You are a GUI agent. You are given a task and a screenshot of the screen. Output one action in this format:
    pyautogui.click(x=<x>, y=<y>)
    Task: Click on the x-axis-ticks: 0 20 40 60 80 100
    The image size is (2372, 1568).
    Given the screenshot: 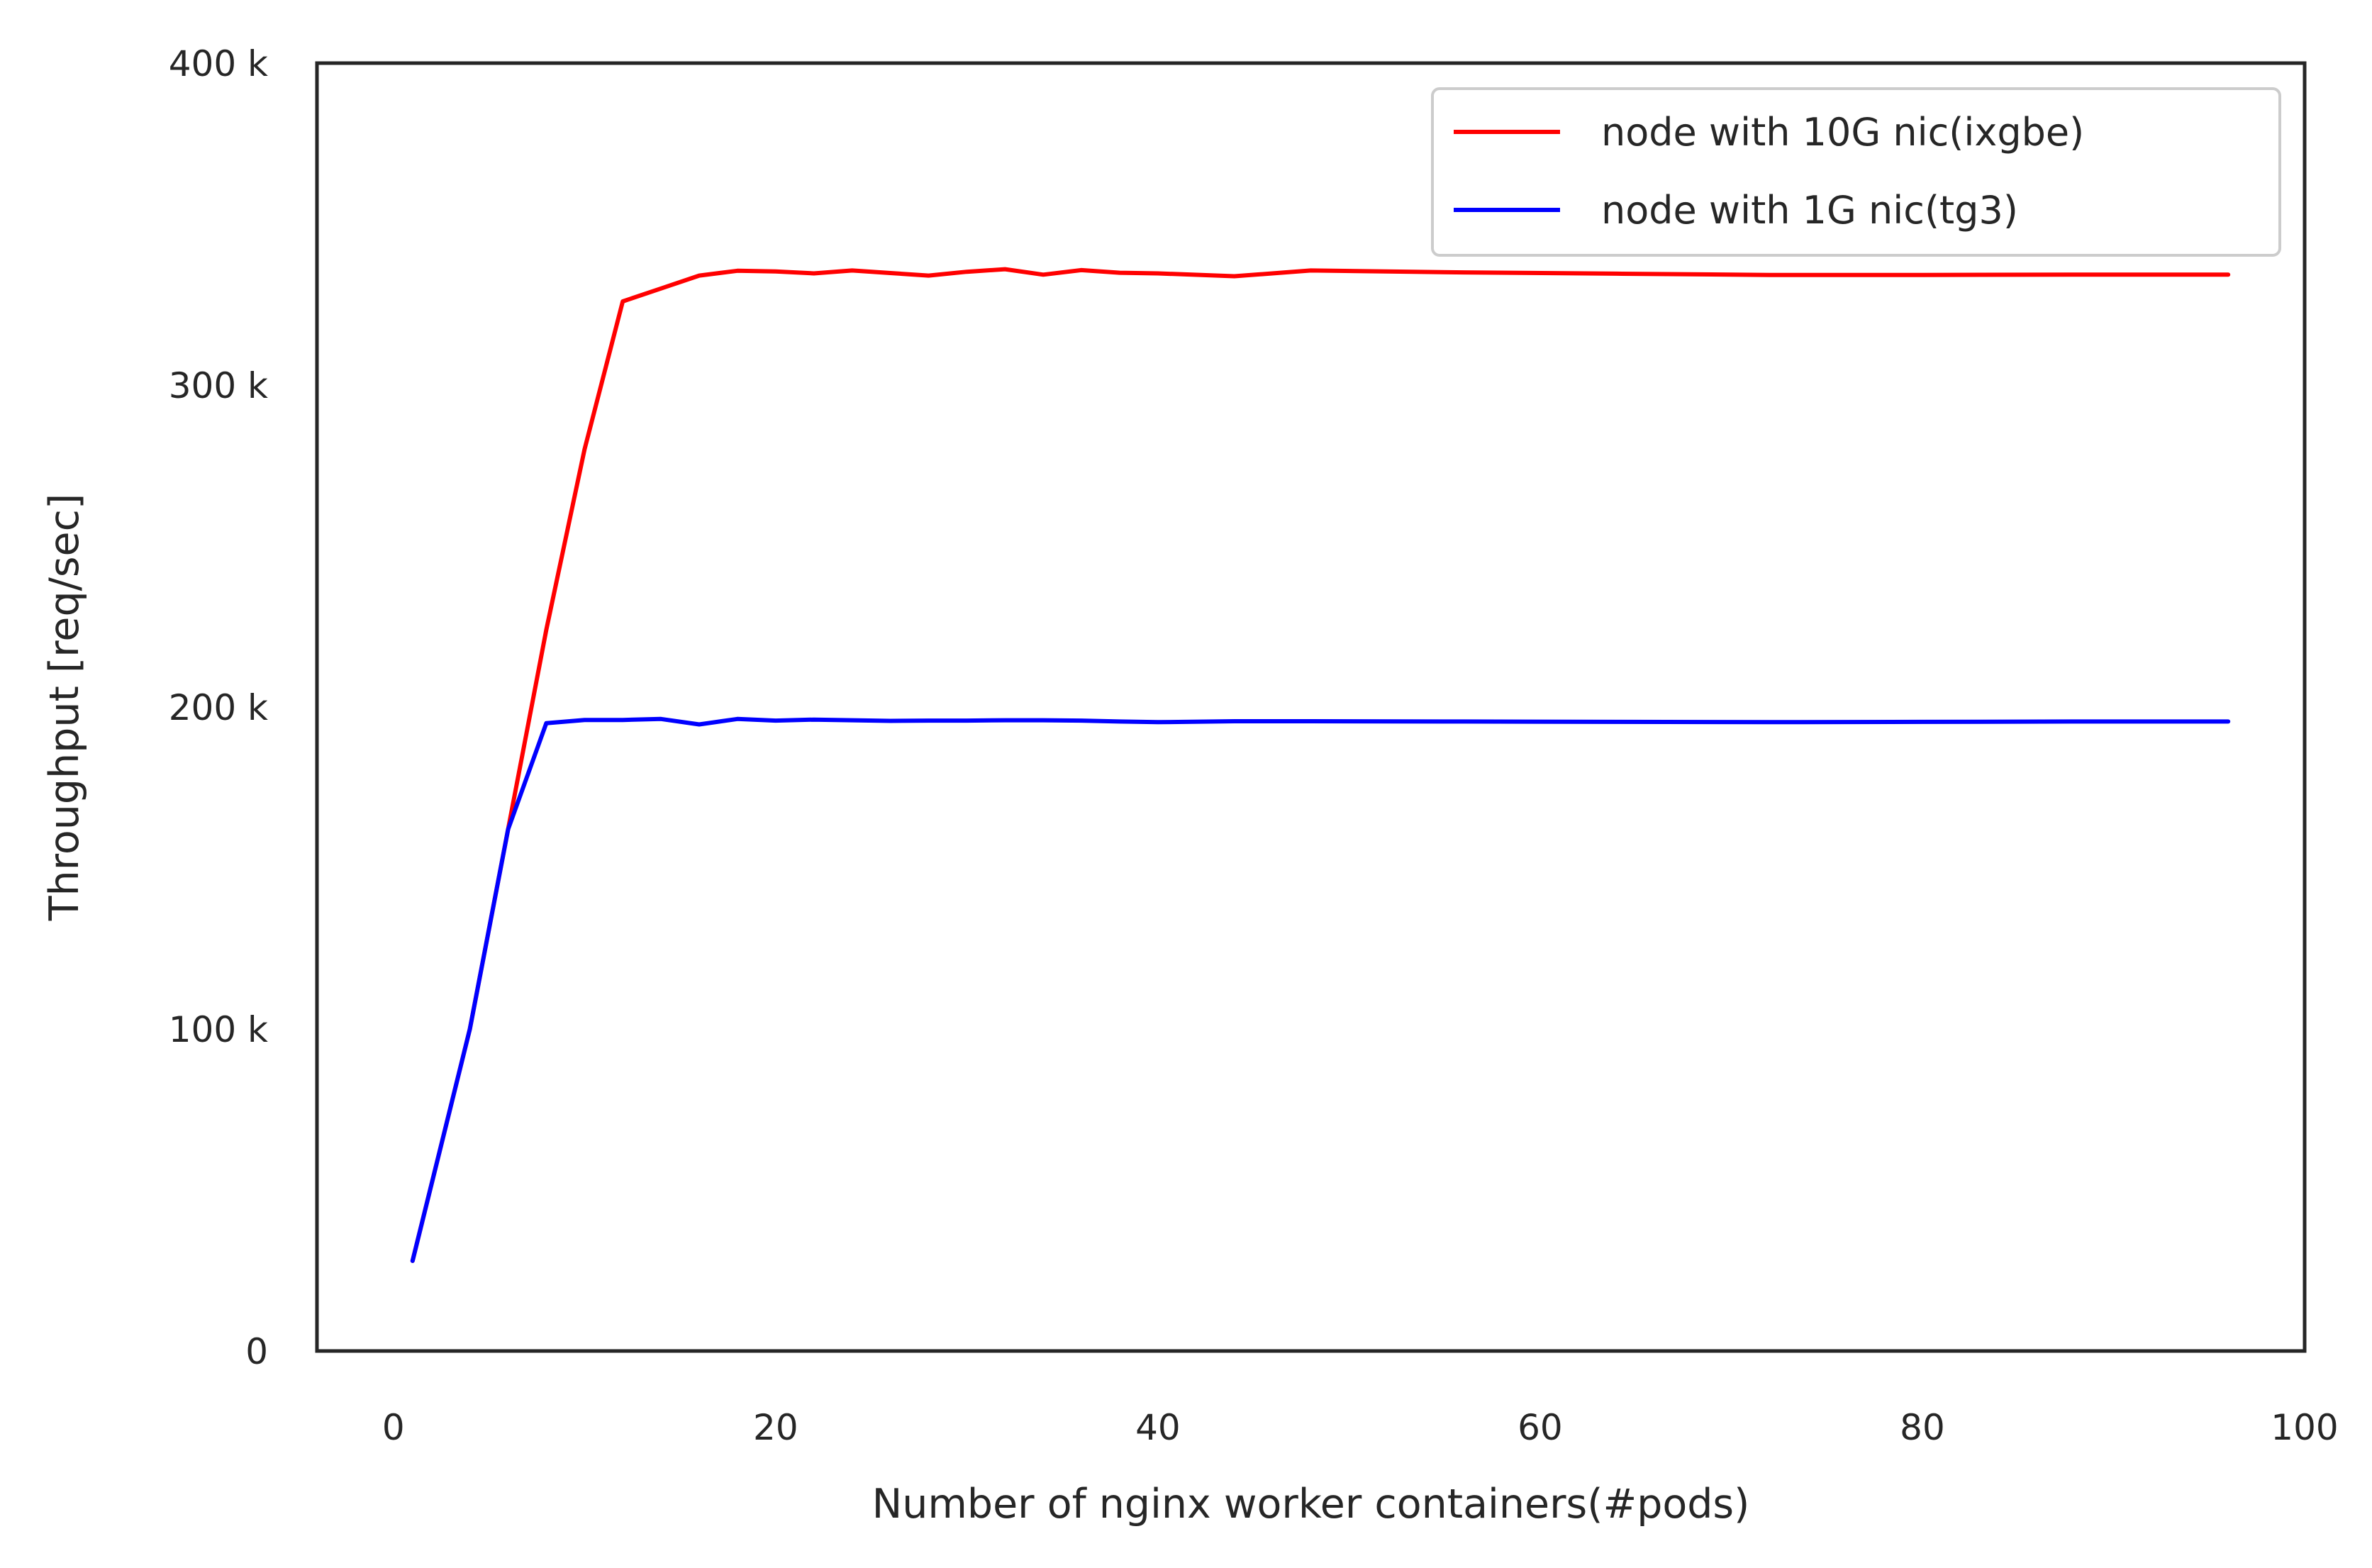 What is the action you would take?
    pyautogui.click(x=1361, y=1427)
    